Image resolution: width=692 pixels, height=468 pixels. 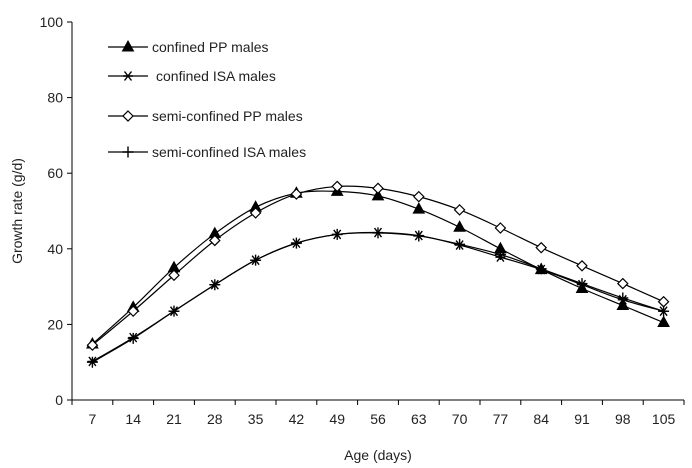 I want to click on y-axis-title: Growth rate (g/d), so click(x=17, y=211).